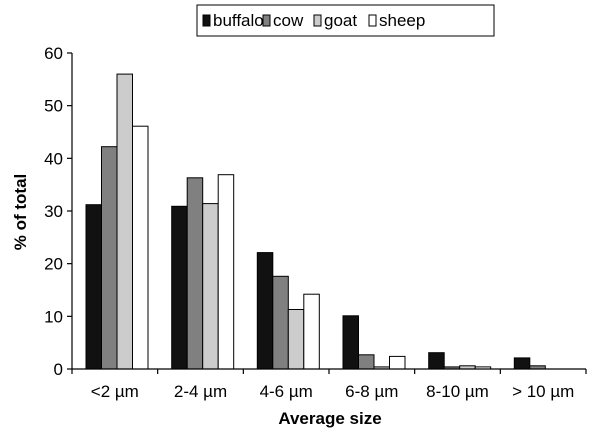 This screenshot has height=435, width=598. I want to click on y-tick-label: 30, so click(53, 211).